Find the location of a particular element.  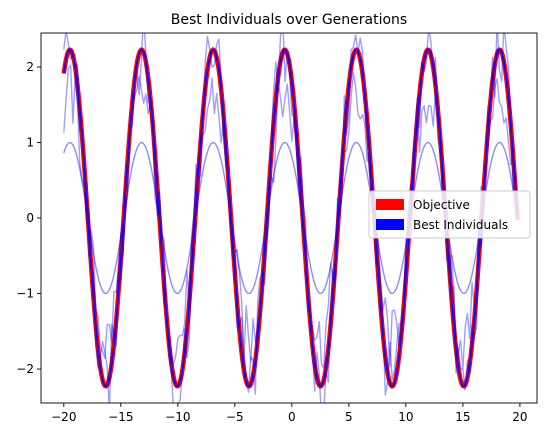

chart-title: Best Individuals over Generations is located at coordinates (289, 20).